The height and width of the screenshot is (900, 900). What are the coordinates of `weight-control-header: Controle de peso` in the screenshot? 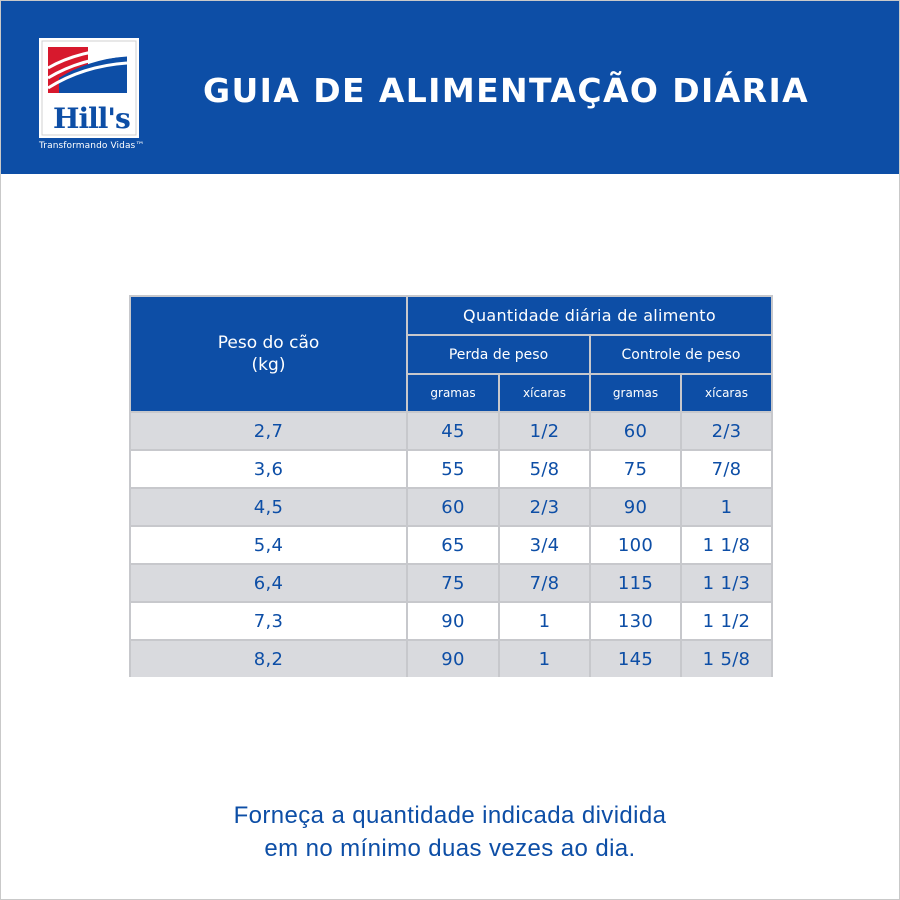 It's located at (681, 354).